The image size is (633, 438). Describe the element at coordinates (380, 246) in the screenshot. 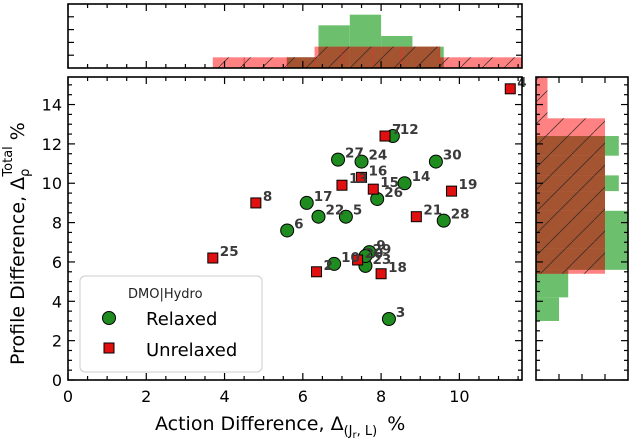

I see `point-label: 9` at that location.